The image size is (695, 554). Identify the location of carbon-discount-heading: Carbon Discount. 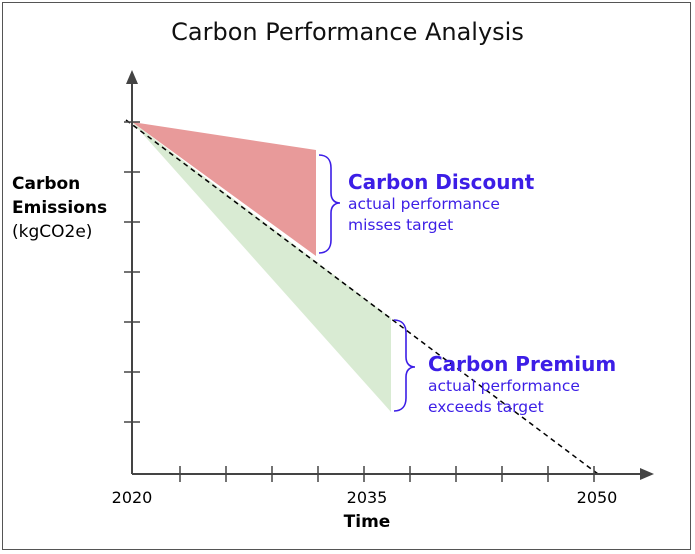
(441, 182).